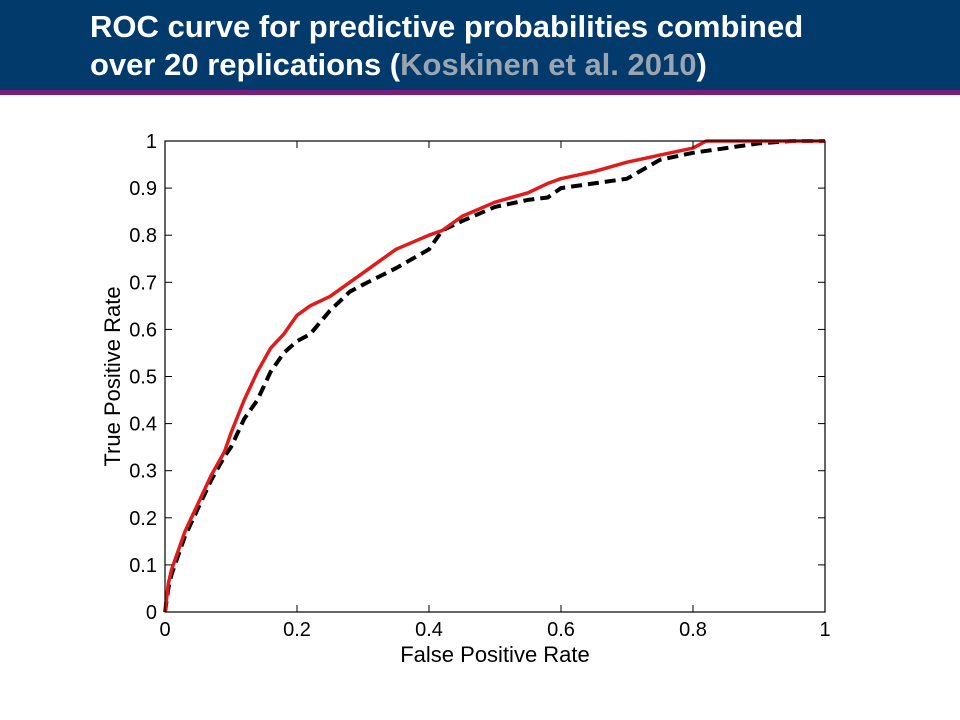  Describe the element at coordinates (701, 64) in the screenshot. I see `title-line2-end: )` at that location.